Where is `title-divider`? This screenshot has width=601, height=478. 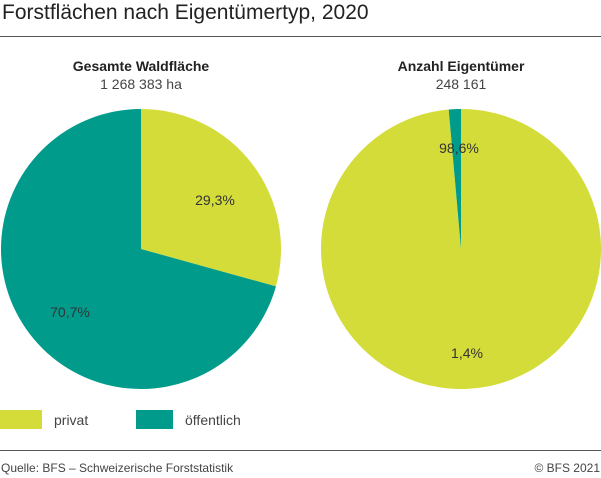
title-divider is located at coordinates (300, 36).